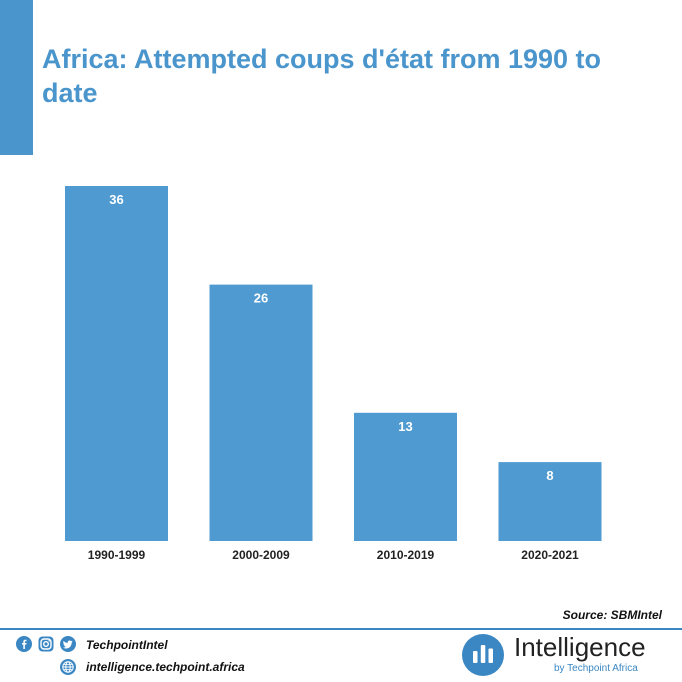 This screenshot has height=682, width=682. What do you see at coordinates (116, 363) in the screenshot?
I see `bar-1990-1999` at bounding box center [116, 363].